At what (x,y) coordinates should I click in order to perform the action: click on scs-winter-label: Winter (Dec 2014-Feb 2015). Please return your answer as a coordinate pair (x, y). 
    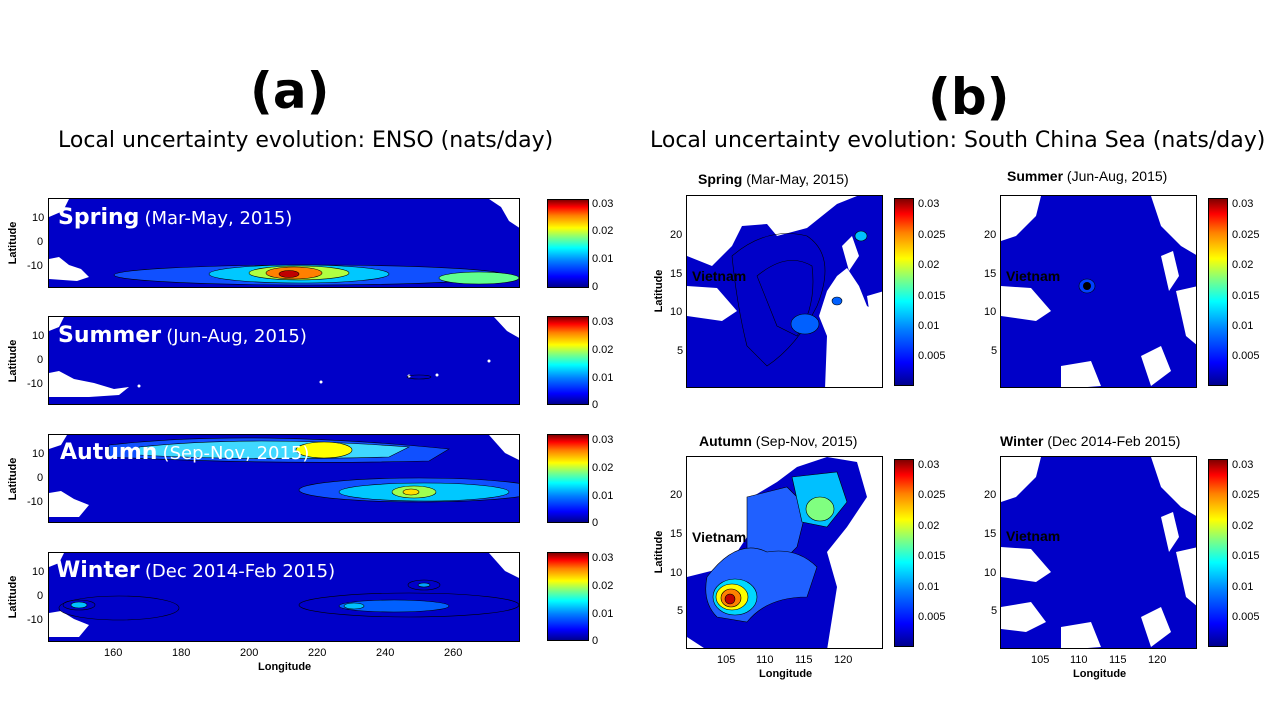
    Looking at the image, I should click on (1090, 441).